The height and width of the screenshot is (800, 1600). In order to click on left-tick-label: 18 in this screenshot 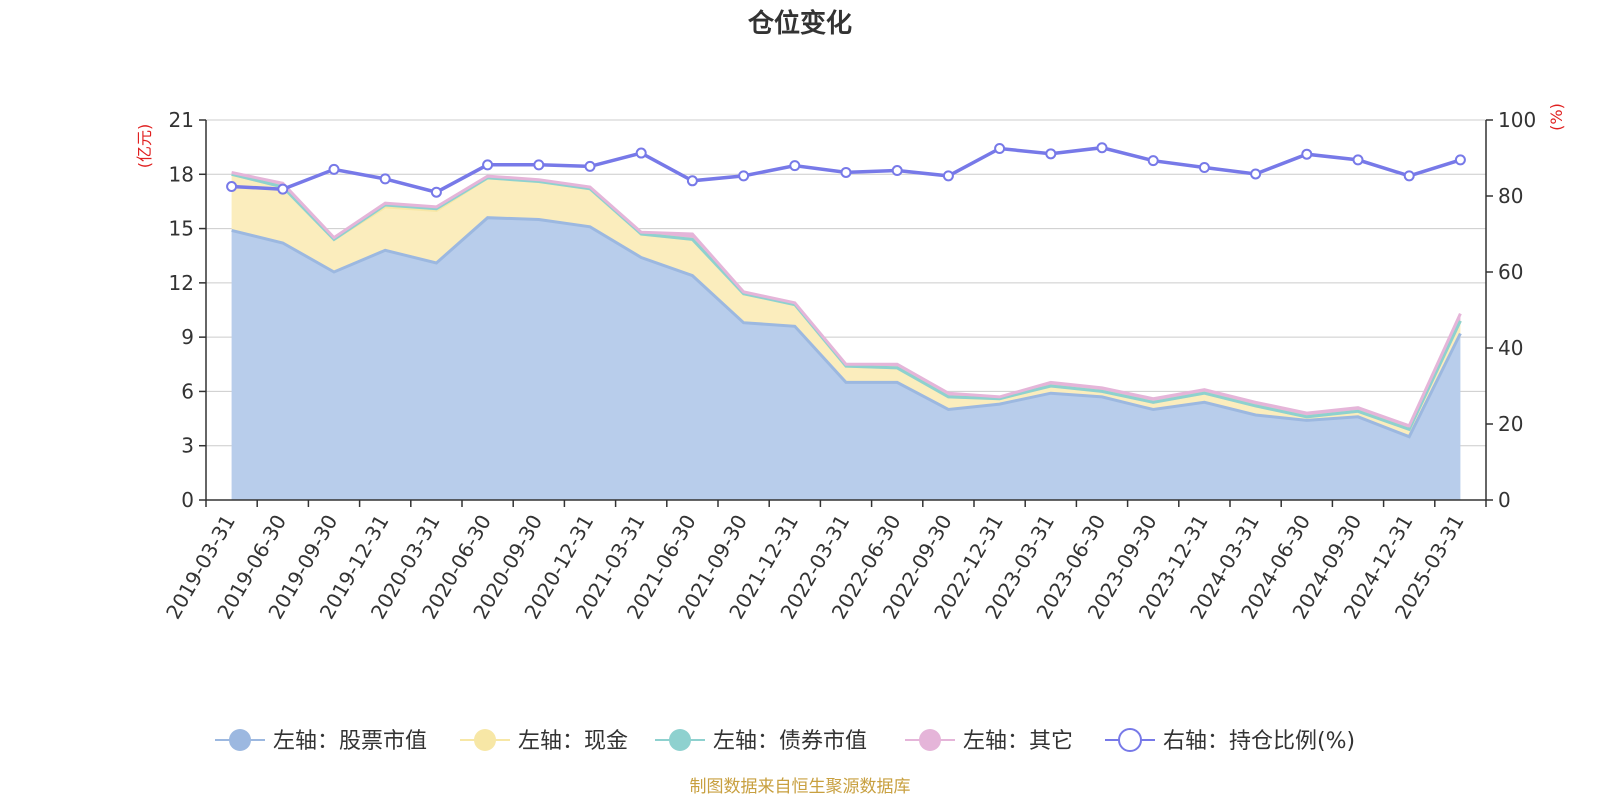, I will do `click(181, 174)`.